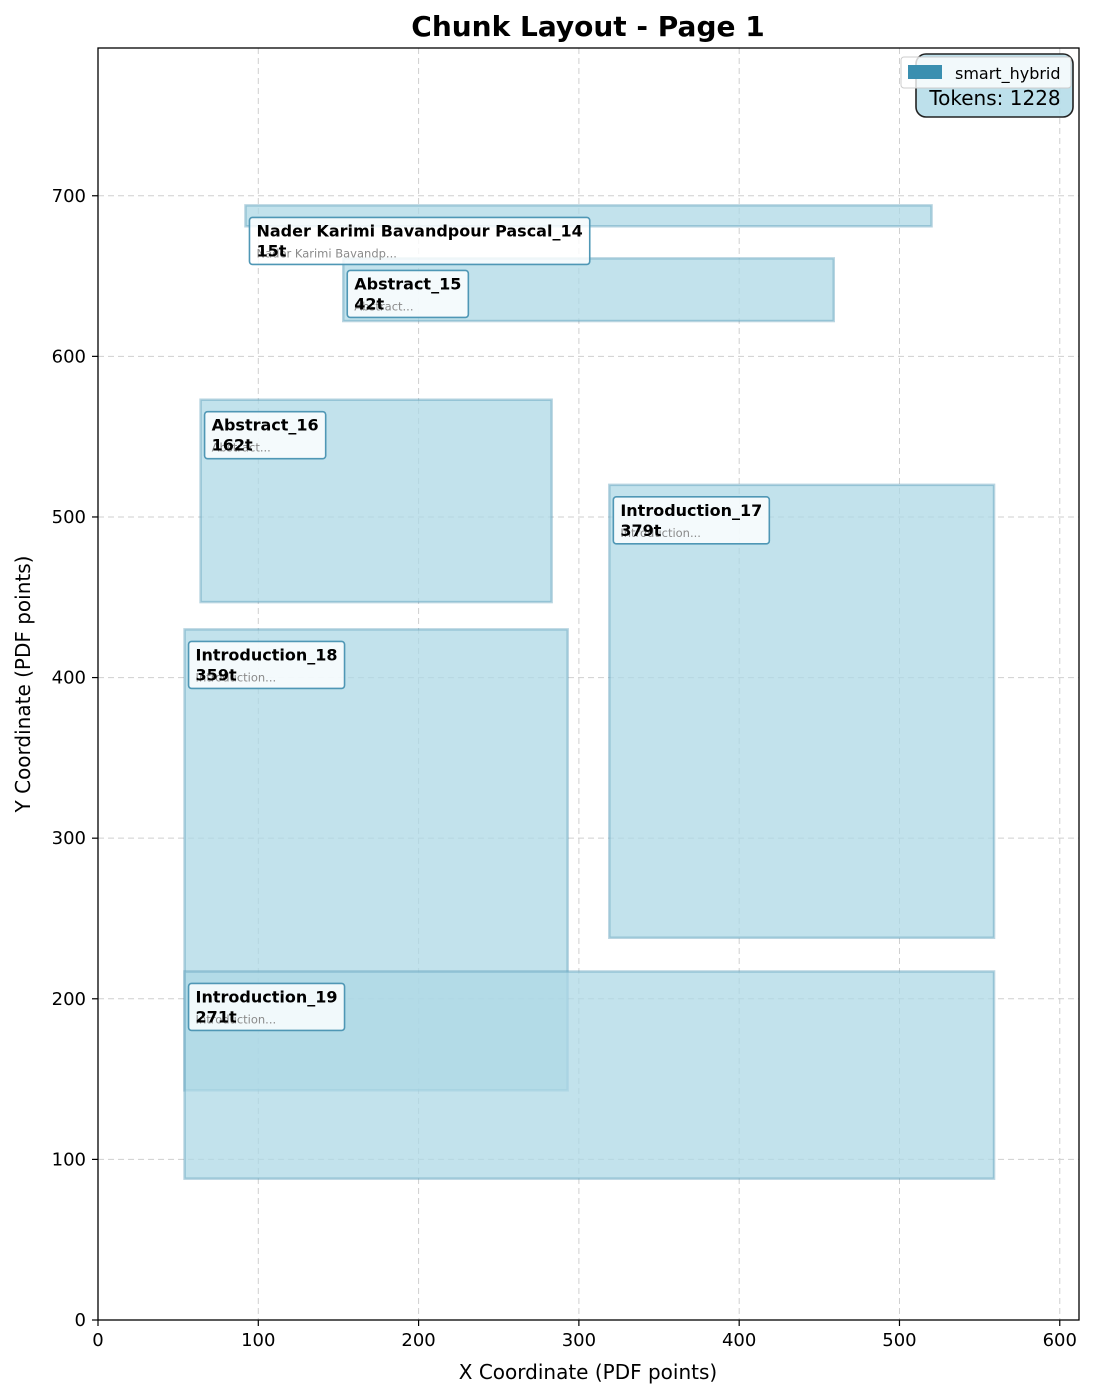 This screenshot has height=1397, width=1095. What do you see at coordinates (802, 711) in the screenshot?
I see `chunk-rect` at bounding box center [802, 711].